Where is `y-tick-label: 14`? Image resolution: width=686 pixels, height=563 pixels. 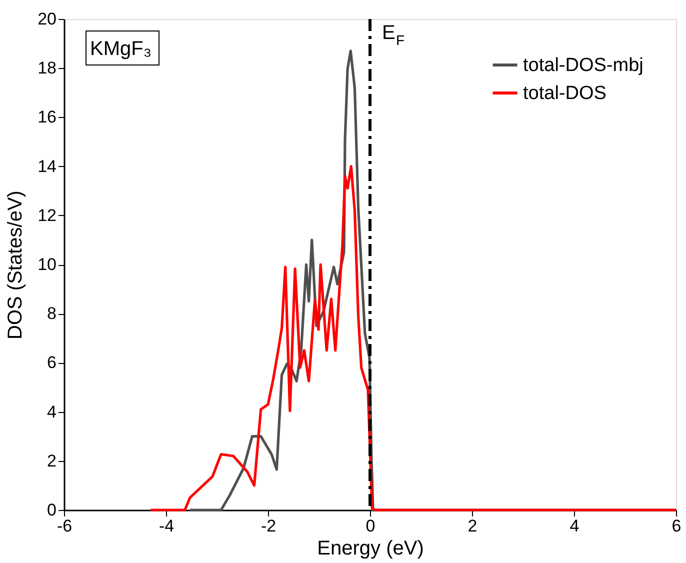
y-tick-label: 14 is located at coordinates (47, 166).